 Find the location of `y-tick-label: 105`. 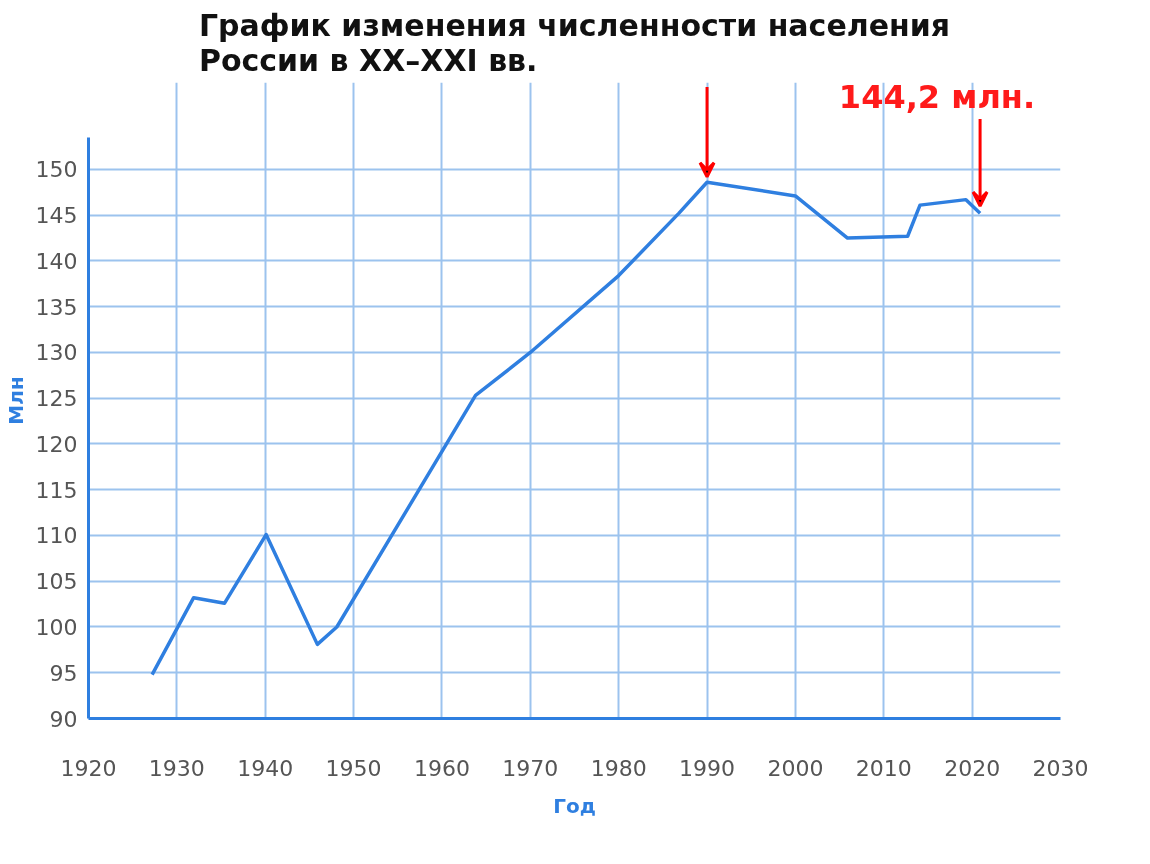

y-tick-label: 105 is located at coordinates (56, 582).